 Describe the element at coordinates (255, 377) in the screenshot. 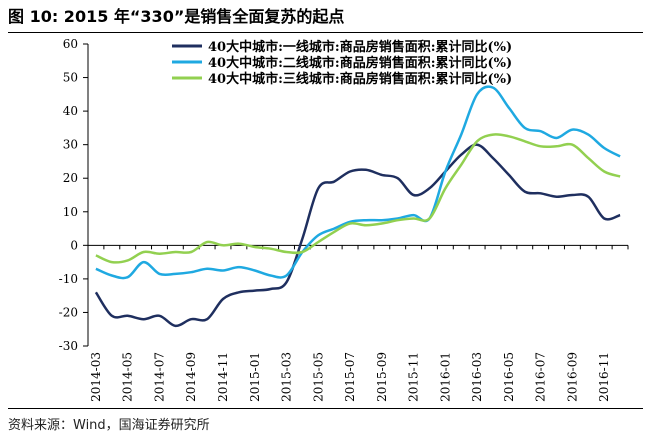

I see `x-tick-label: 2015-01` at that location.